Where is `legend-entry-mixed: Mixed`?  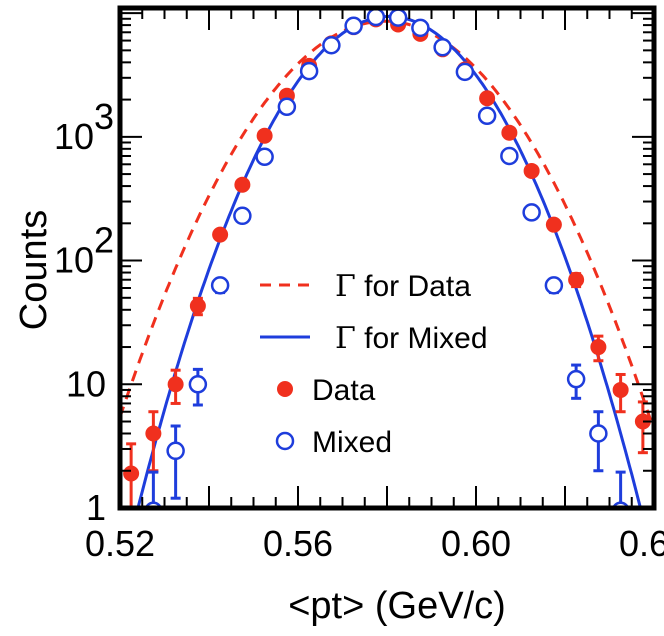
legend-entry-mixed: Mixed is located at coordinates (333, 442).